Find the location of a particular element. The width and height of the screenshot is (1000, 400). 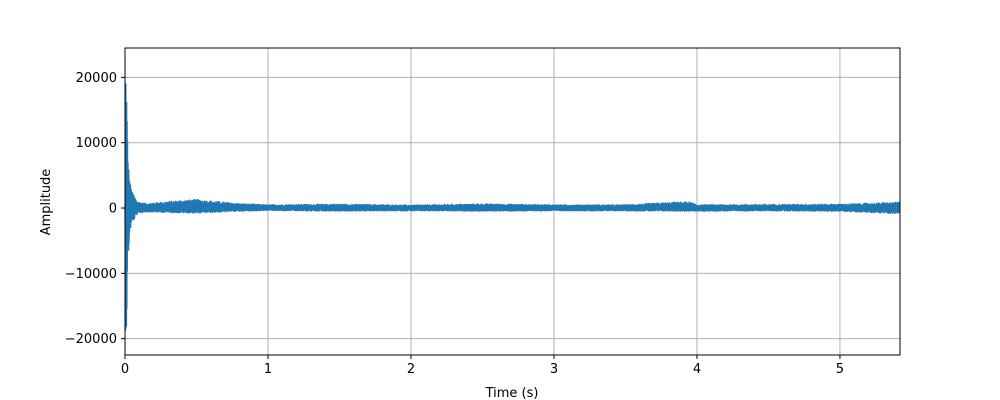

y-axis-label: Amplitude is located at coordinates (46, 202).